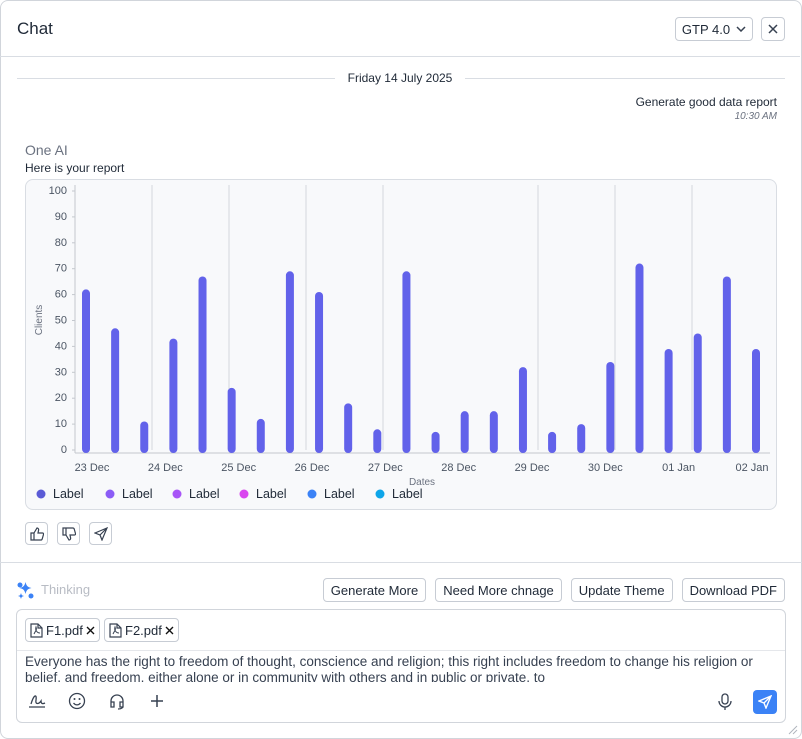 The image size is (802, 739). Describe the element at coordinates (238, 468) in the screenshot. I see `x-tick-label: 25 Dec` at that location.